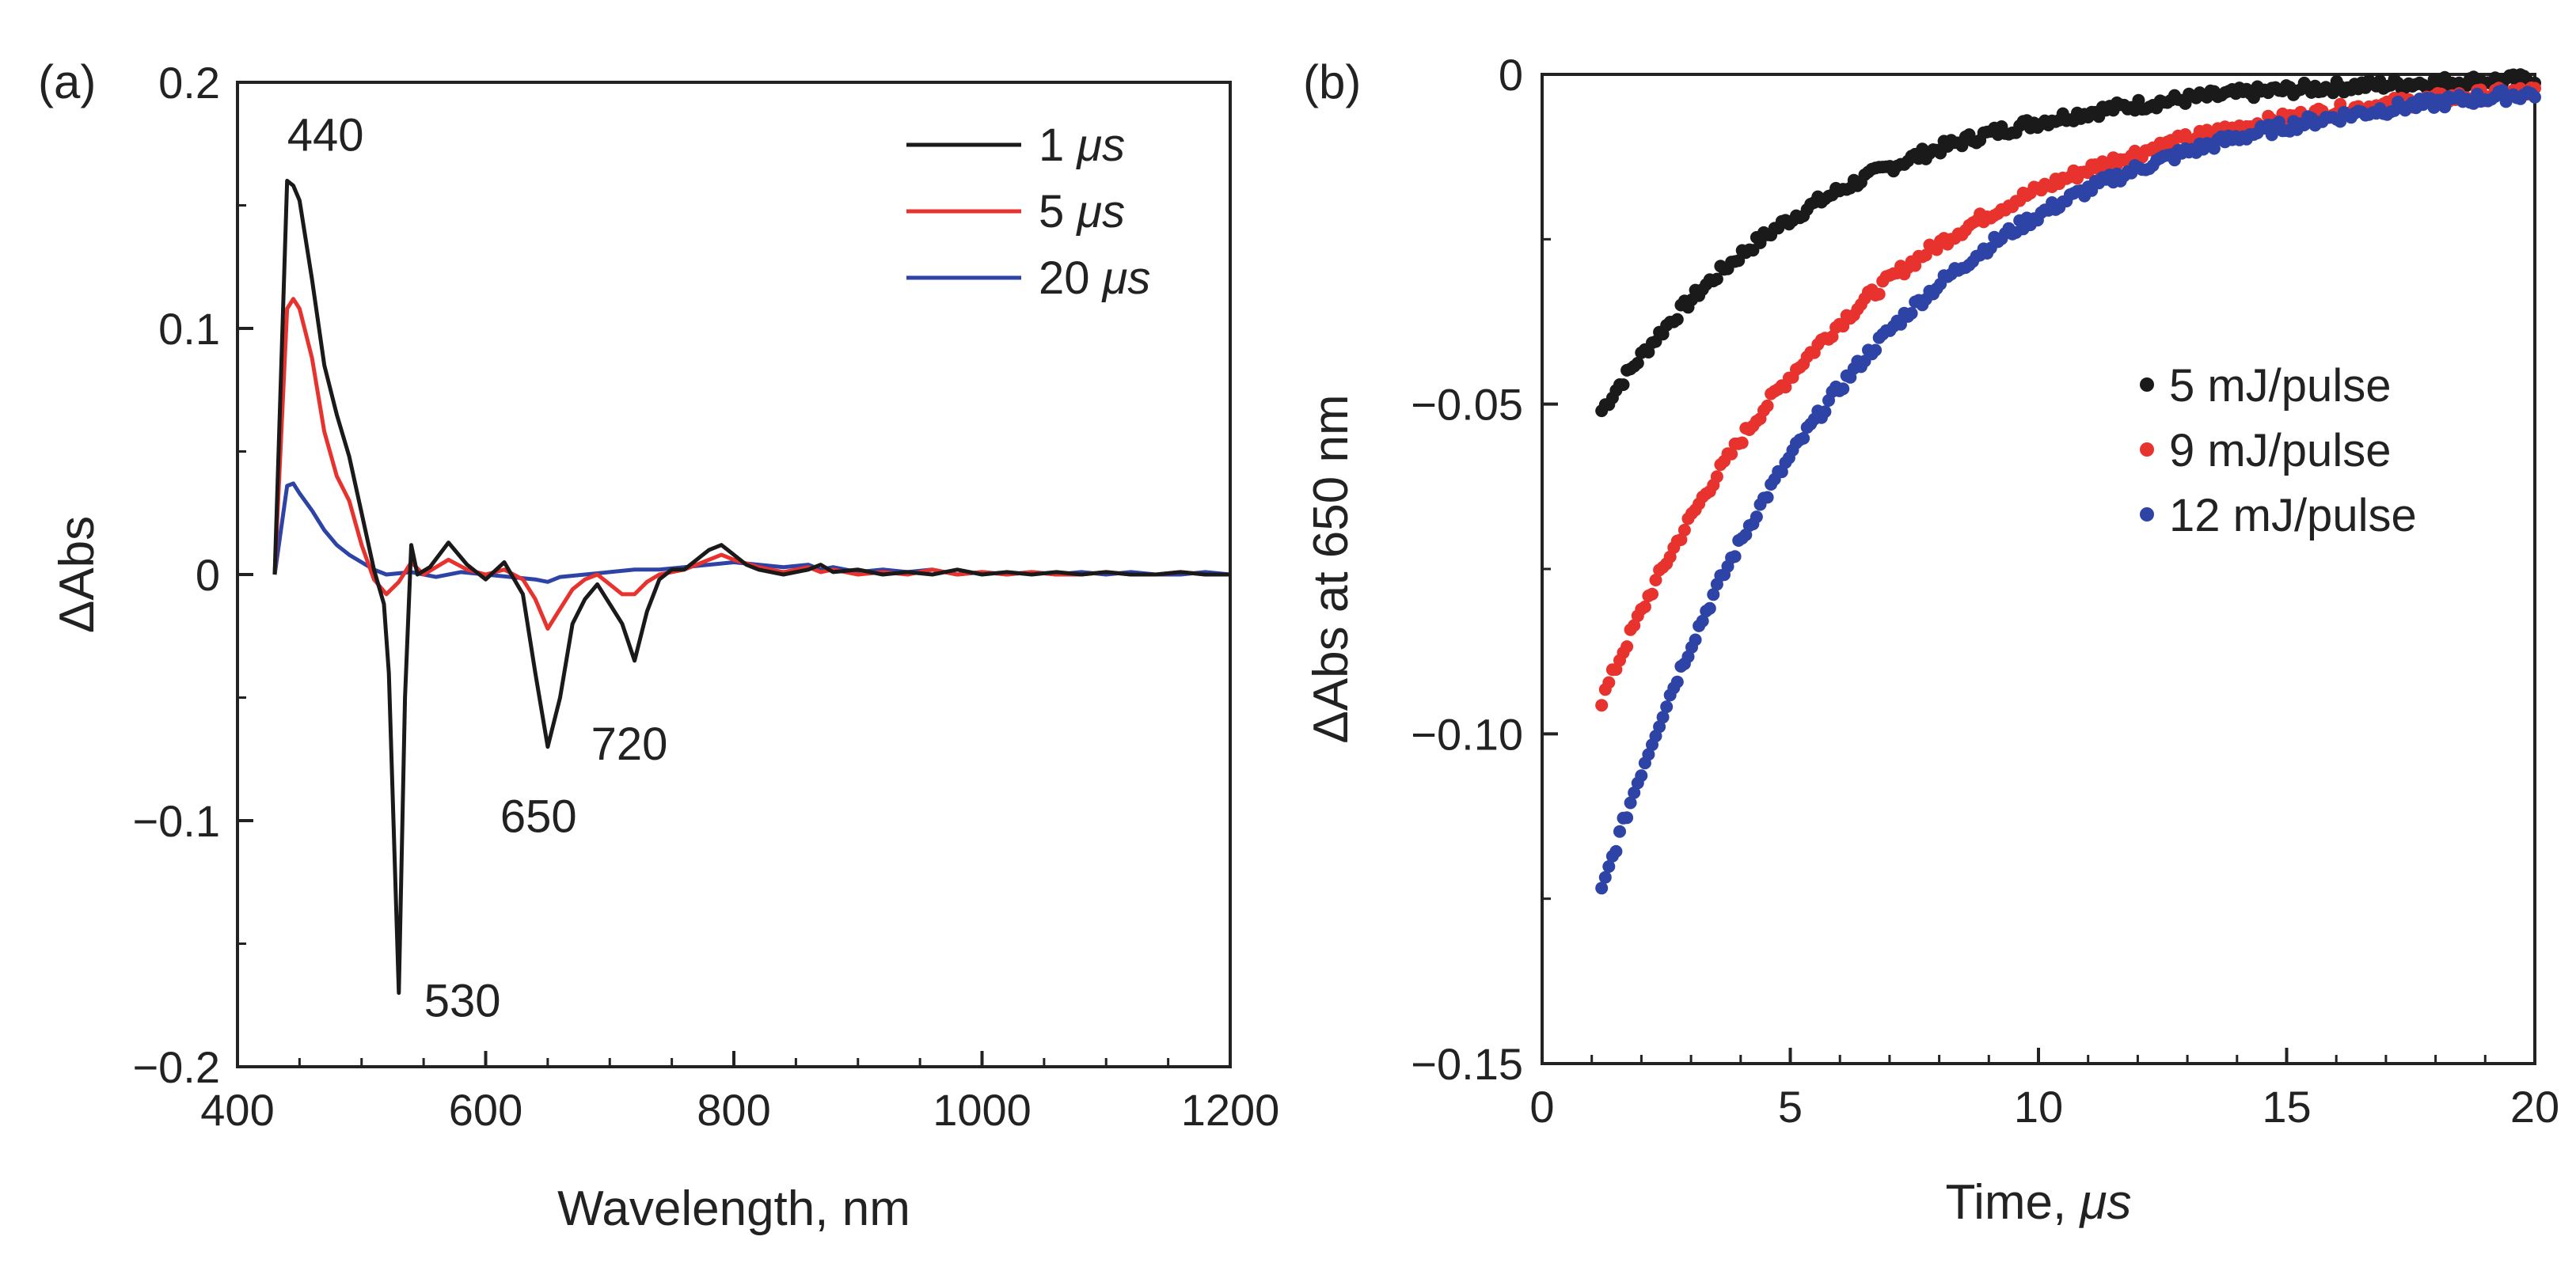 The image size is (2576, 1263). I want to click on legend-label-5mj: 5 mJ/pulse, so click(2280, 386).